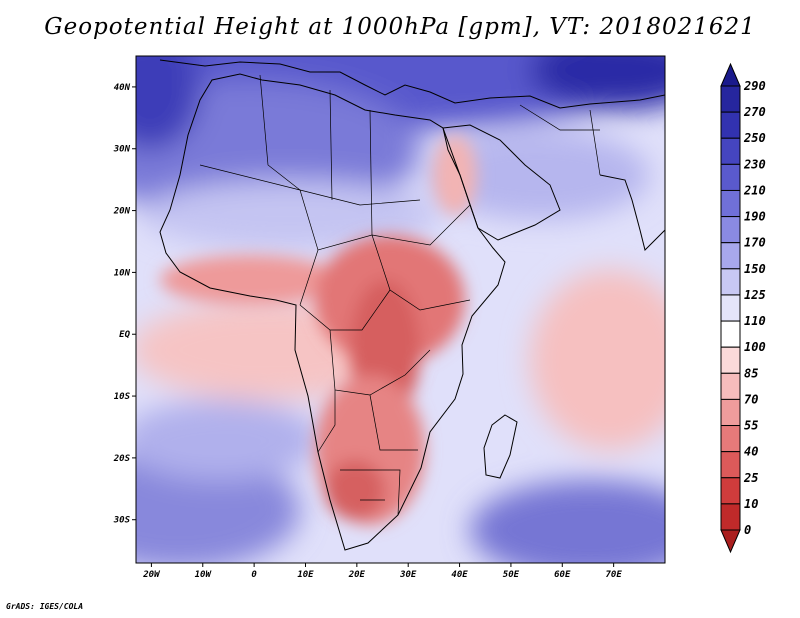 The width and height of the screenshot is (800, 618). What do you see at coordinates (124, 304) in the screenshot?
I see `latitude-axis: 40N 30N 20N 10N EQ 10S 20S 30S` at bounding box center [124, 304].